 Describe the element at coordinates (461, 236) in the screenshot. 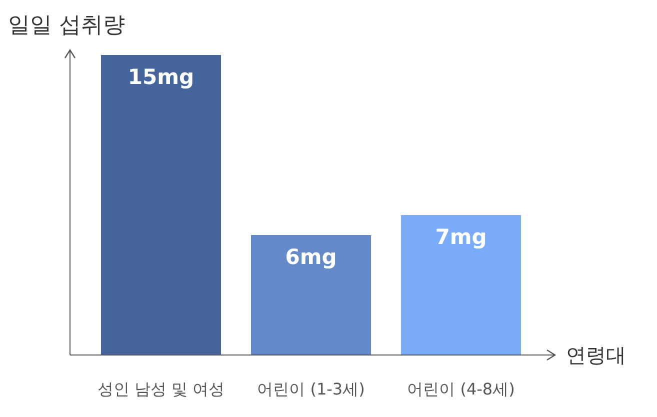

I see `data-label: 7mg` at that location.